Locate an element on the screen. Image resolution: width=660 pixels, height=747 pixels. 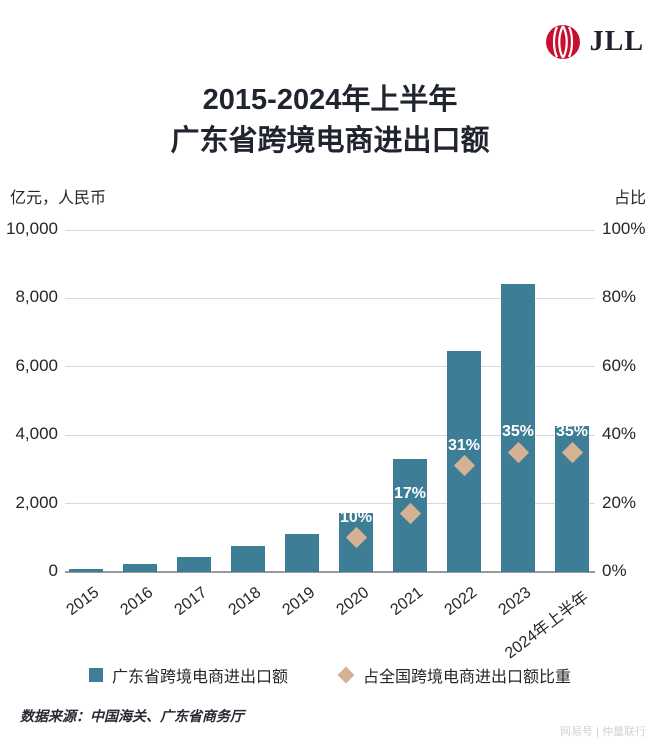
share-value-label: 10% is located at coordinates (356, 517).